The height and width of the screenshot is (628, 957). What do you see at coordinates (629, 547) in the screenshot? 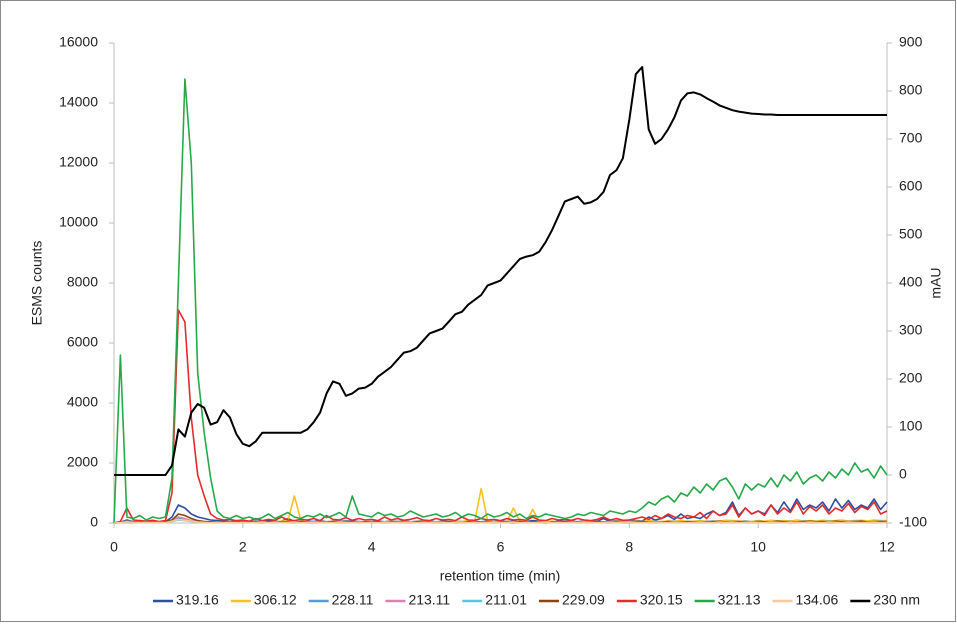
I see `x-tick-label: 8` at bounding box center [629, 547].